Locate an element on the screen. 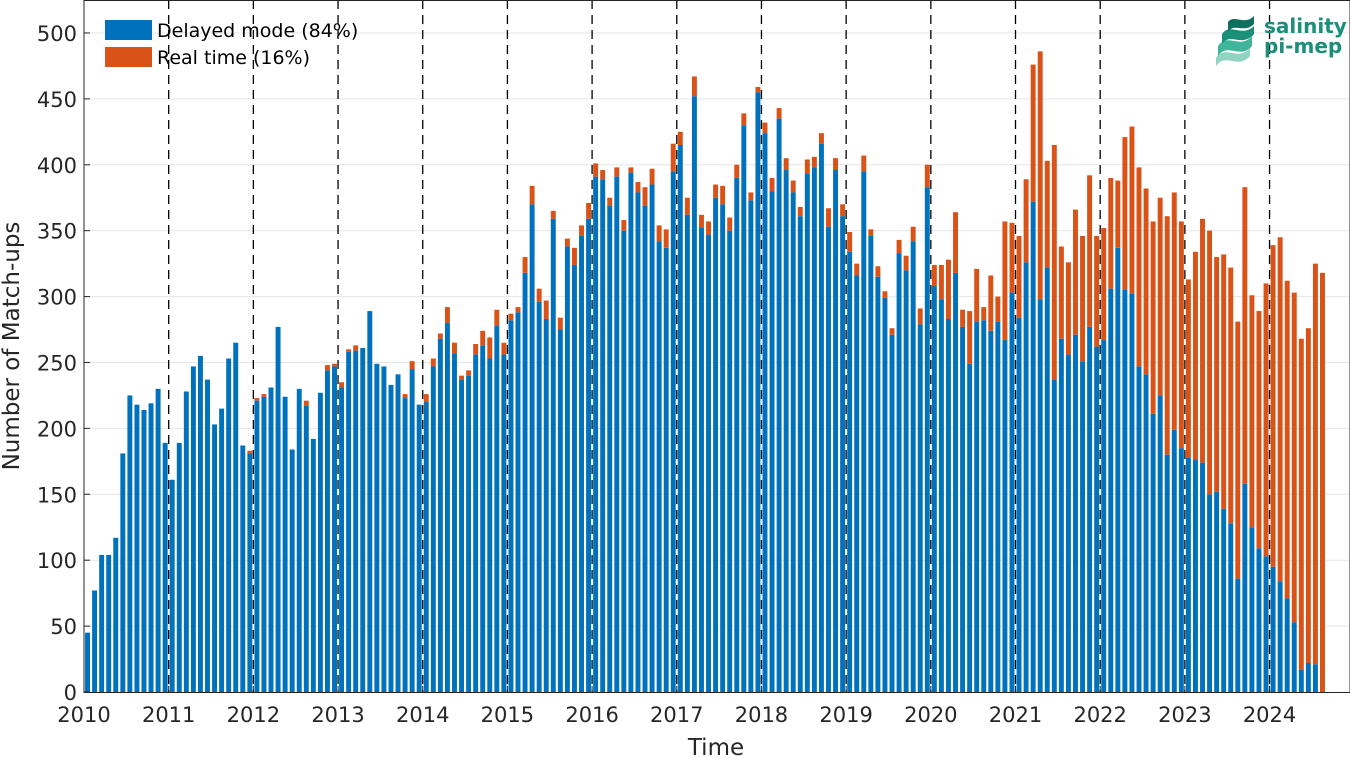  y-tick-label: 400 is located at coordinates (57, 166).